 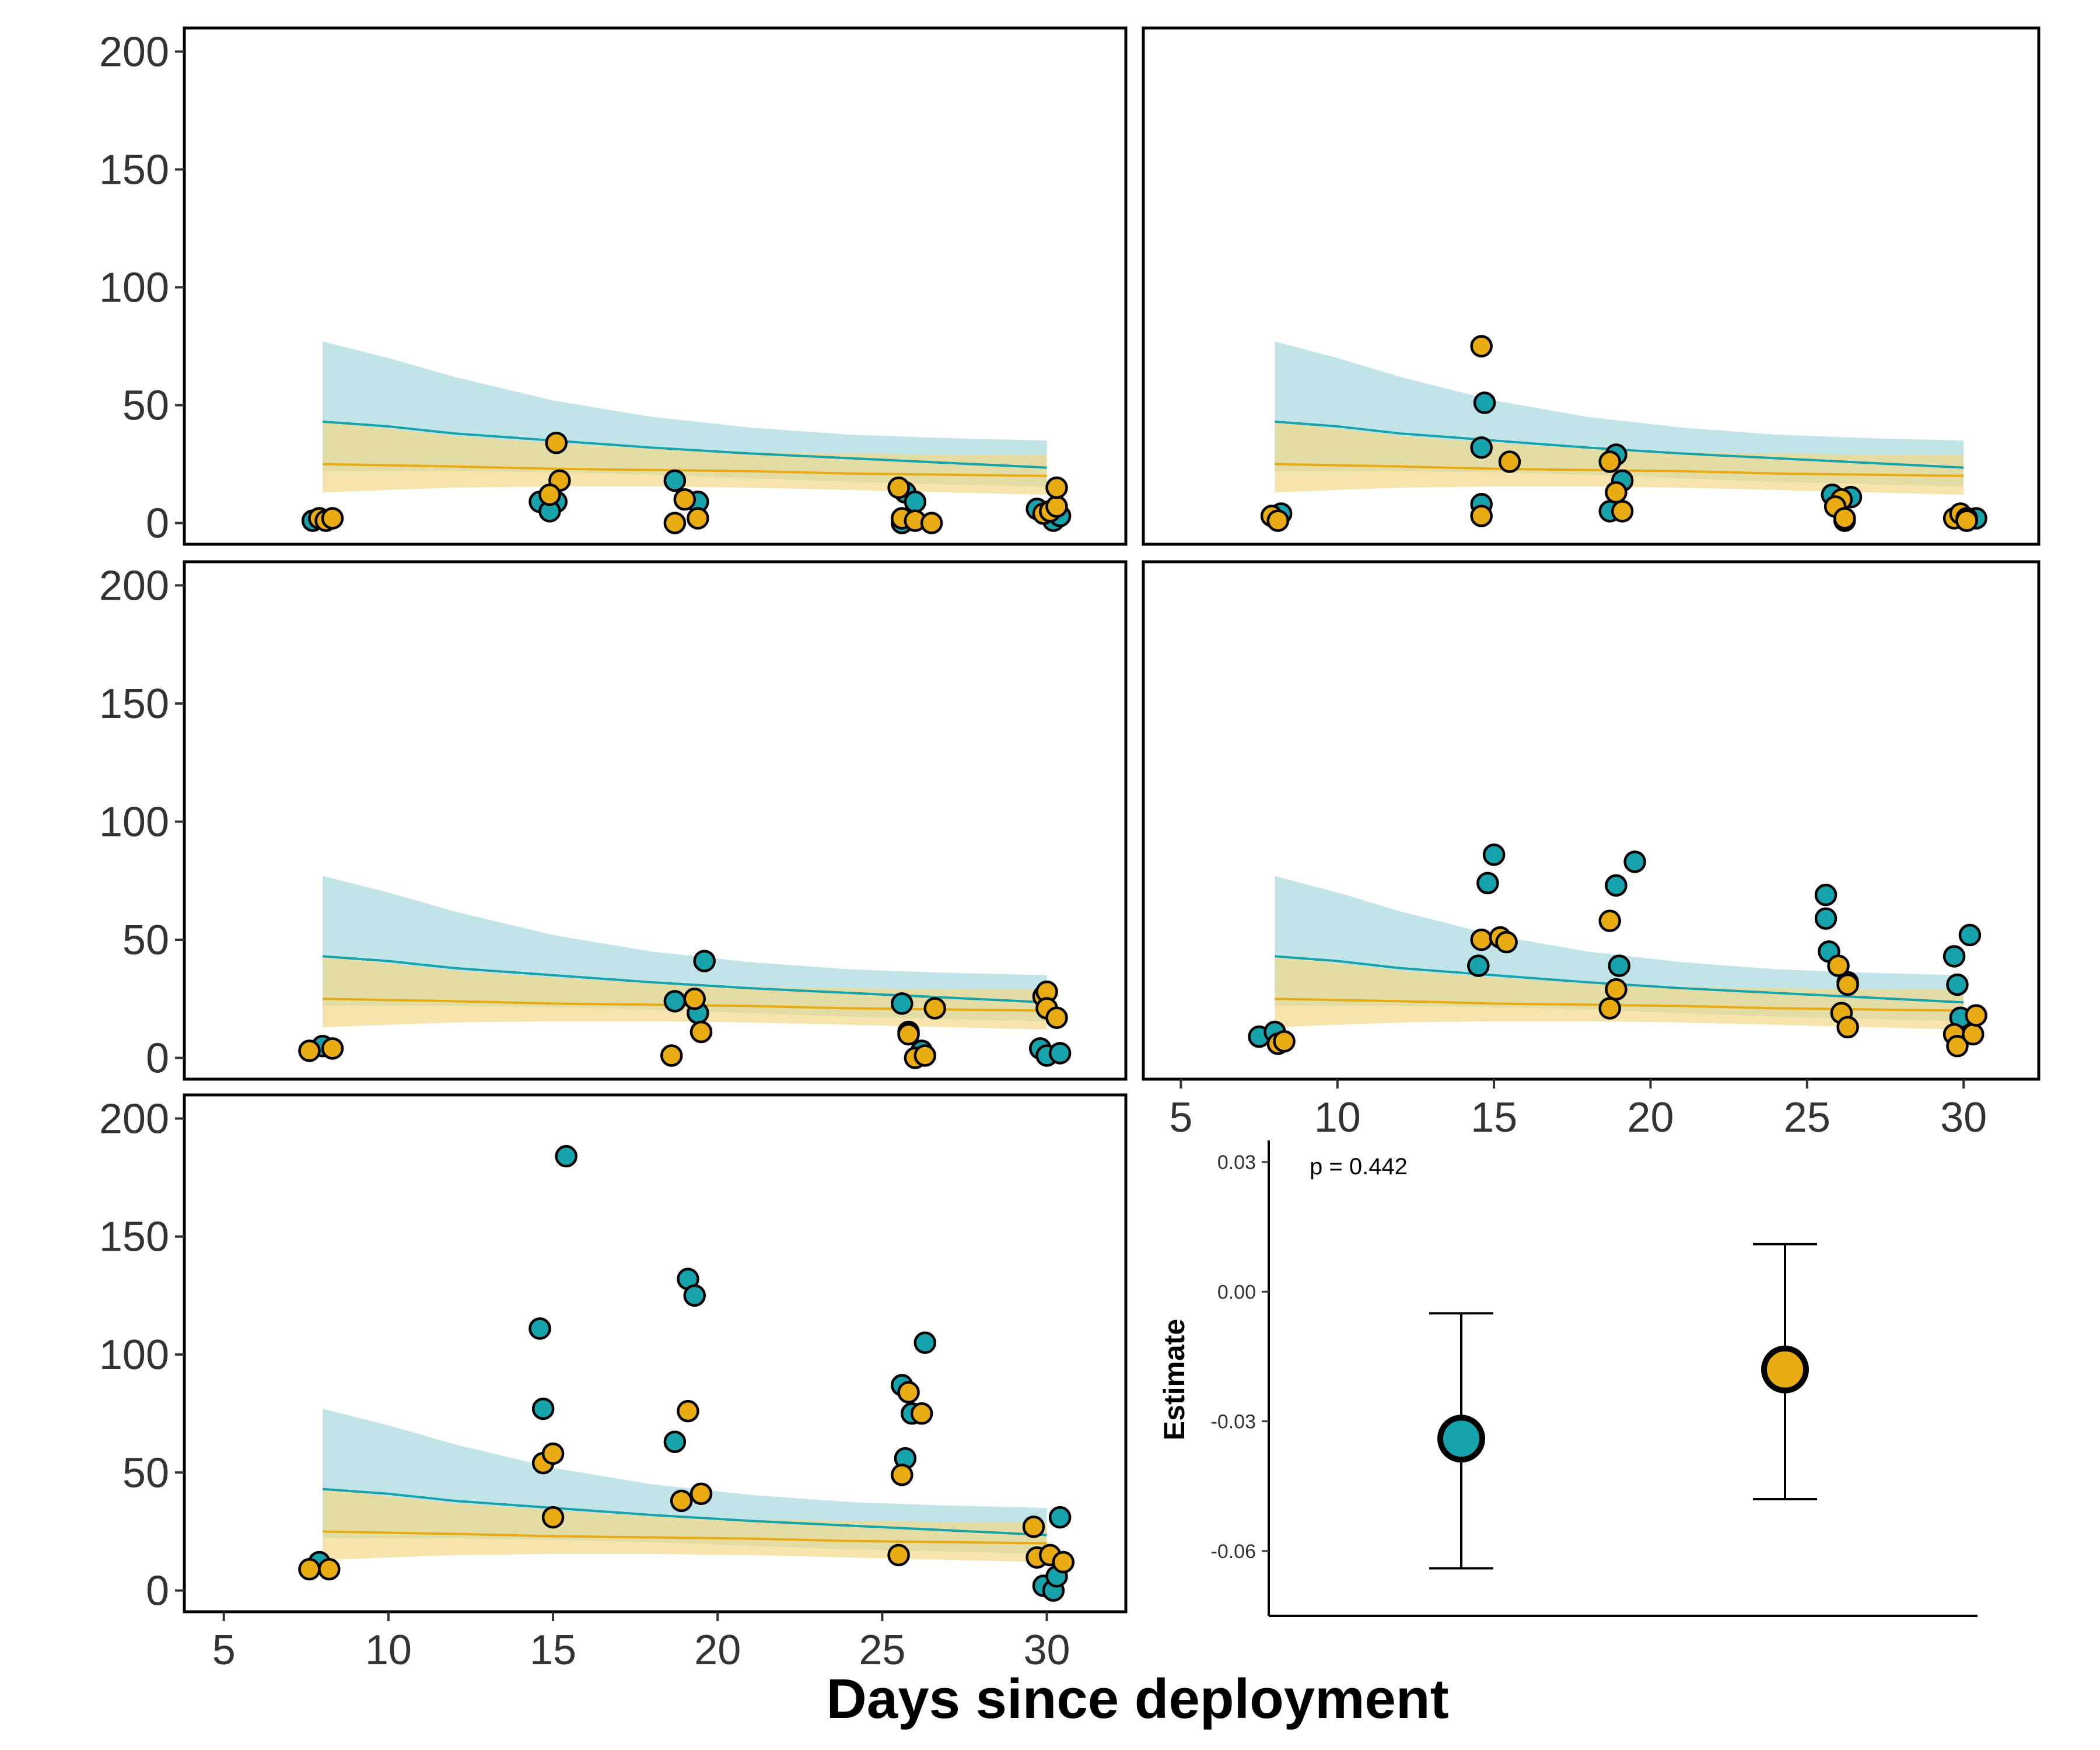 What do you see at coordinates (1964, 1117) in the screenshot?
I see `x-tick-label: 30` at bounding box center [1964, 1117].